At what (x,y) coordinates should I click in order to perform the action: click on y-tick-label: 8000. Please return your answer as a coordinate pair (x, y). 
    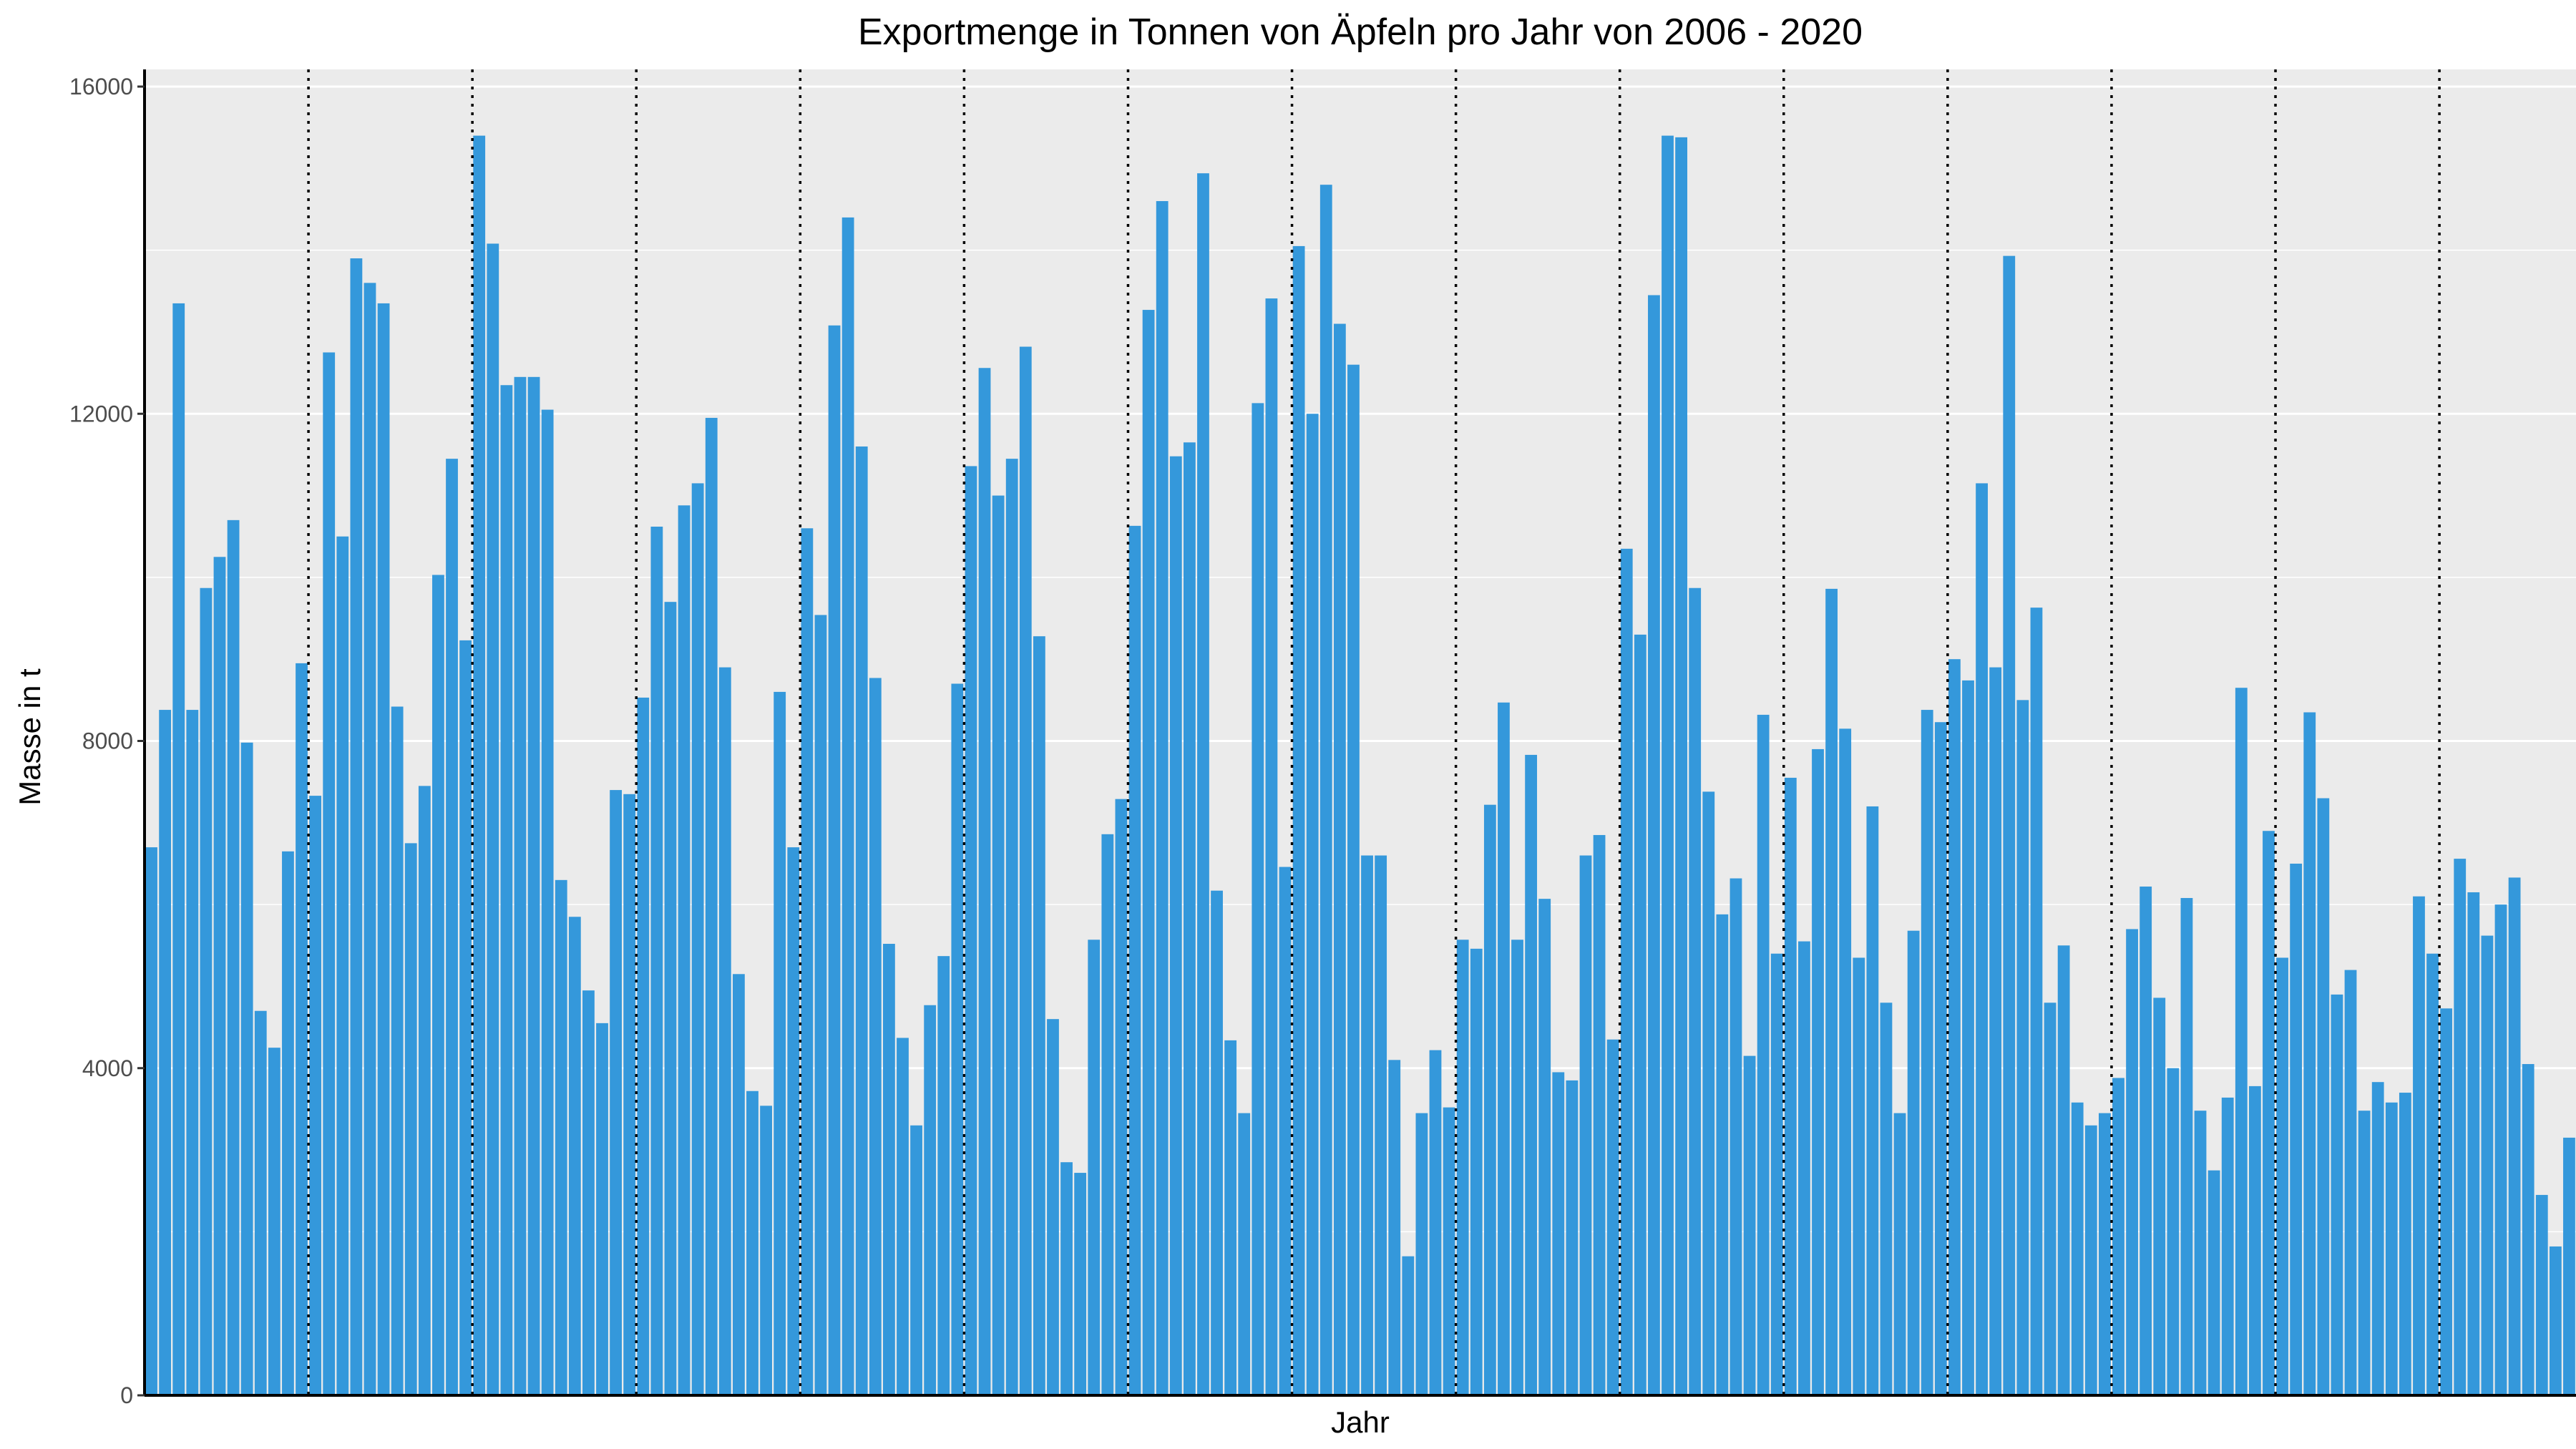
    Looking at the image, I should click on (107, 741).